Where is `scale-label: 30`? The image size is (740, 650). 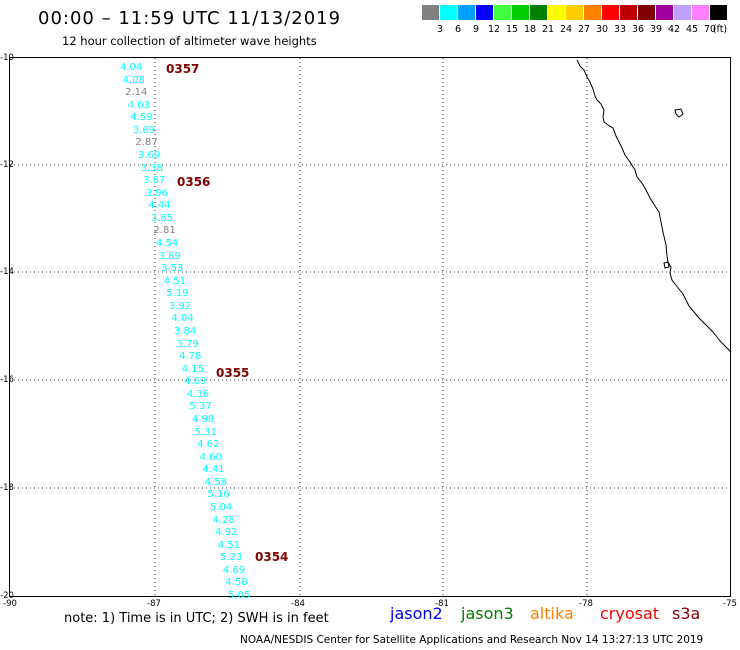
scale-label: 30 is located at coordinates (602, 29).